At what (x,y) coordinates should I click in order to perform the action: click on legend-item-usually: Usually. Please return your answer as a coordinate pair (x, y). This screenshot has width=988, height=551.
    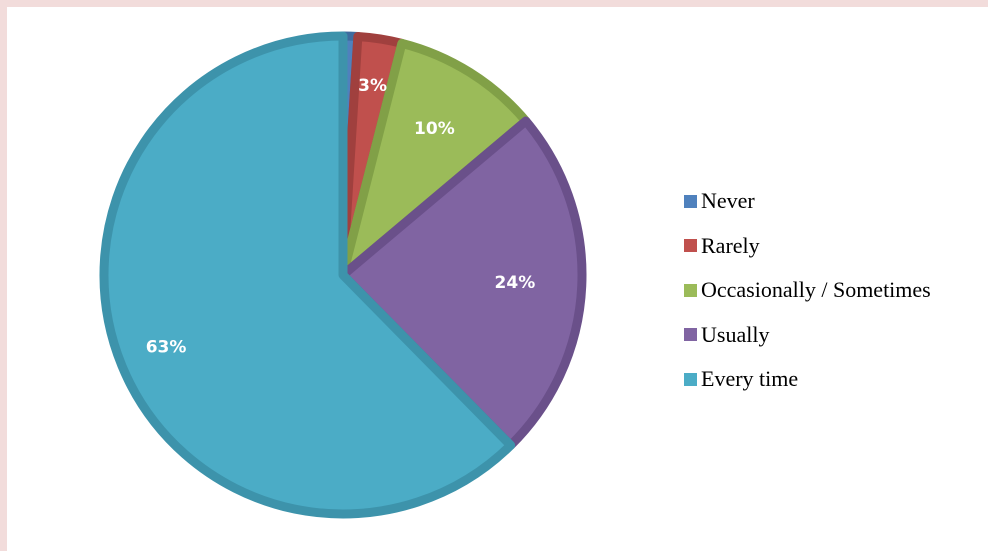
    Looking at the image, I should click on (807, 335).